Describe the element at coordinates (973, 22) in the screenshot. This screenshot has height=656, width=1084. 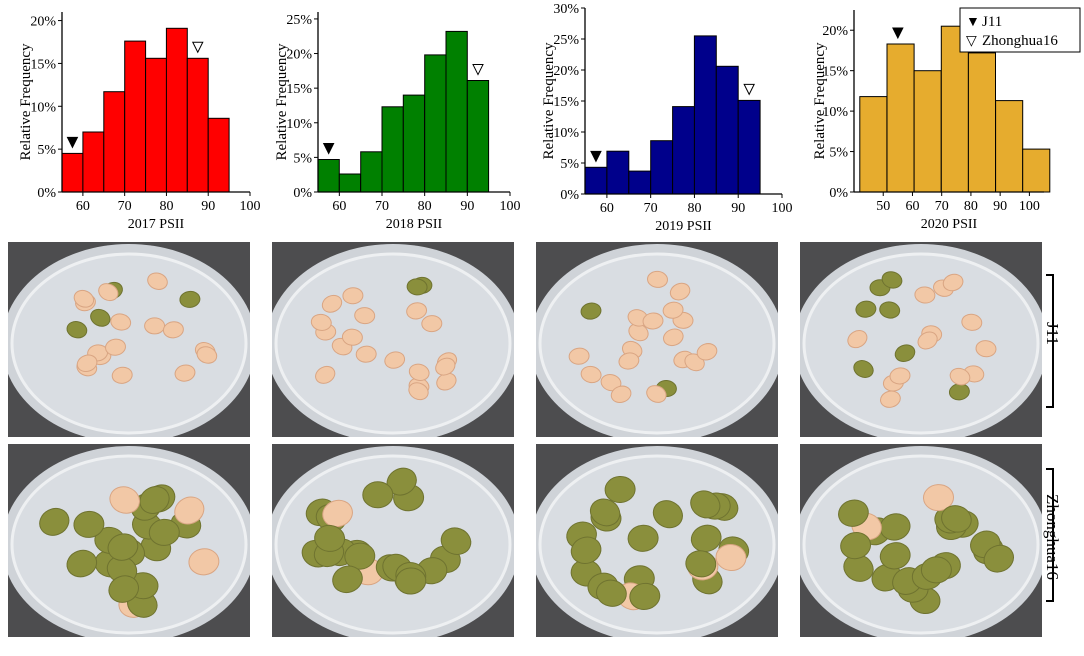
I see `legend-symbol: ▼` at that location.